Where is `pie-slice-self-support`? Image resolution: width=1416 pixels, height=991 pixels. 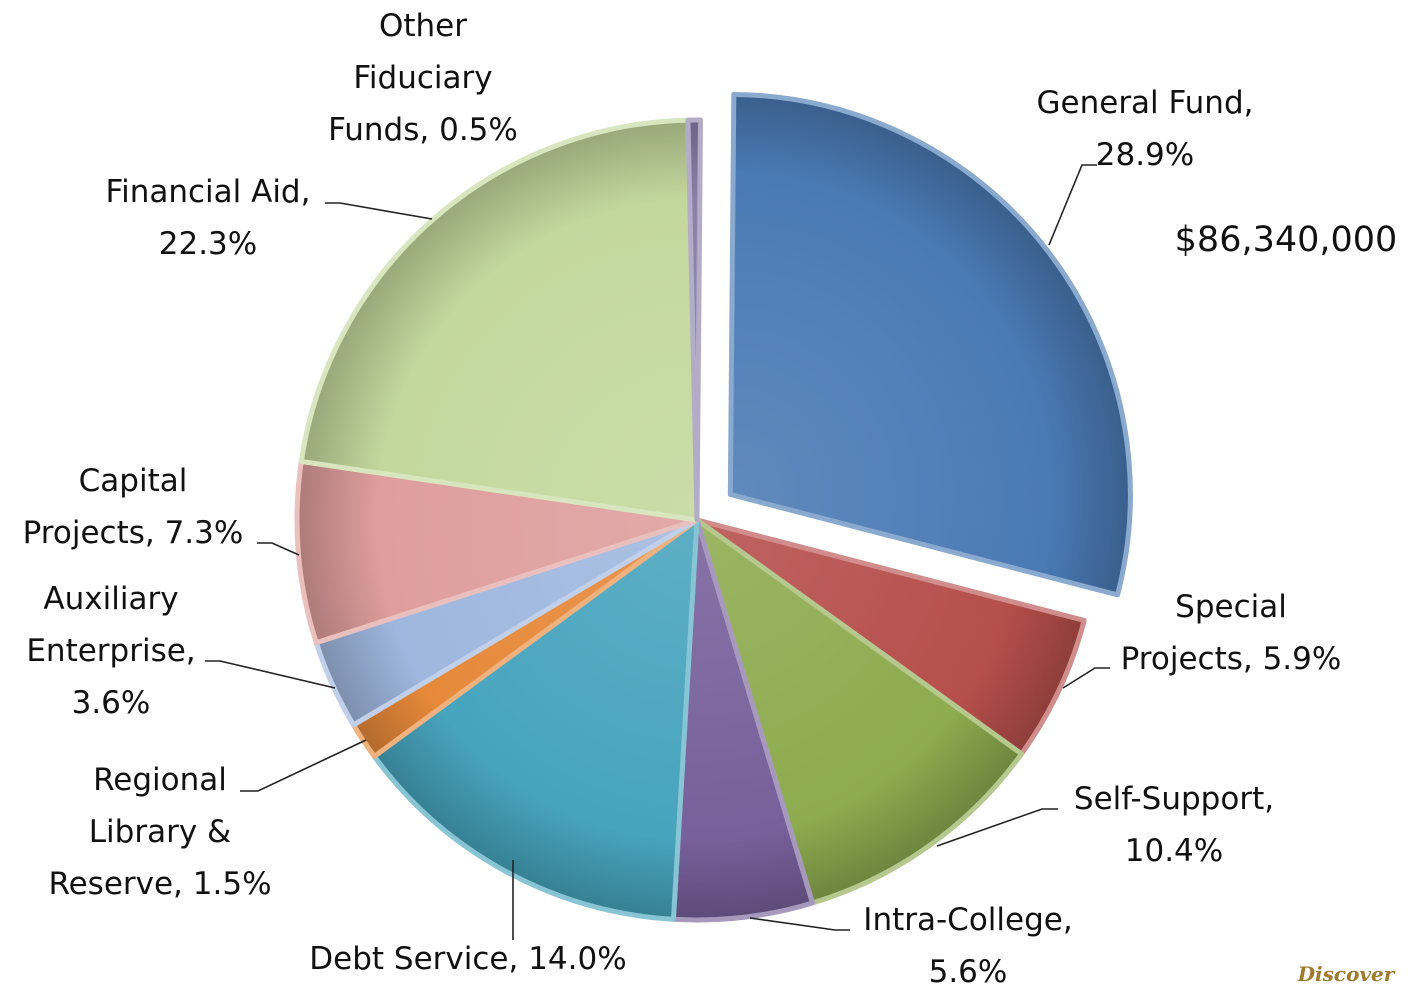
pie-slice-self-support is located at coordinates (859, 711).